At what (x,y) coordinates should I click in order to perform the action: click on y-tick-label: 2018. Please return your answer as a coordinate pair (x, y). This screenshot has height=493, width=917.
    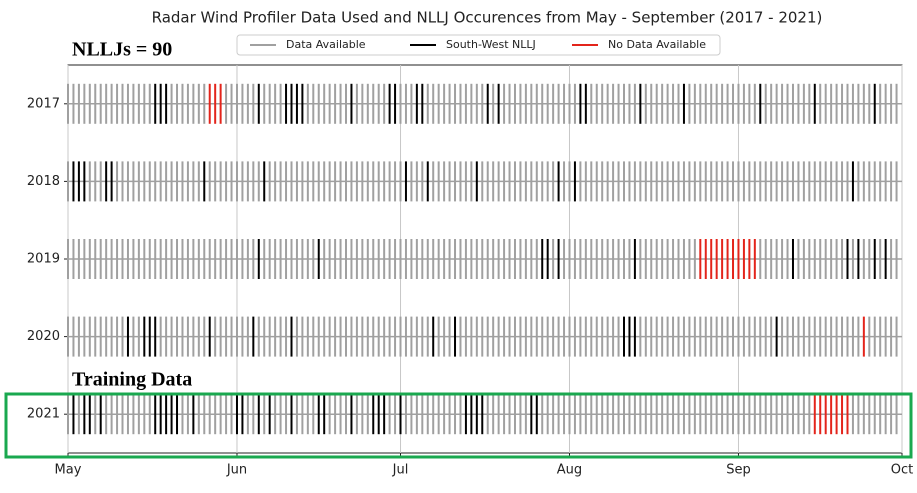
    Looking at the image, I should click on (43, 181).